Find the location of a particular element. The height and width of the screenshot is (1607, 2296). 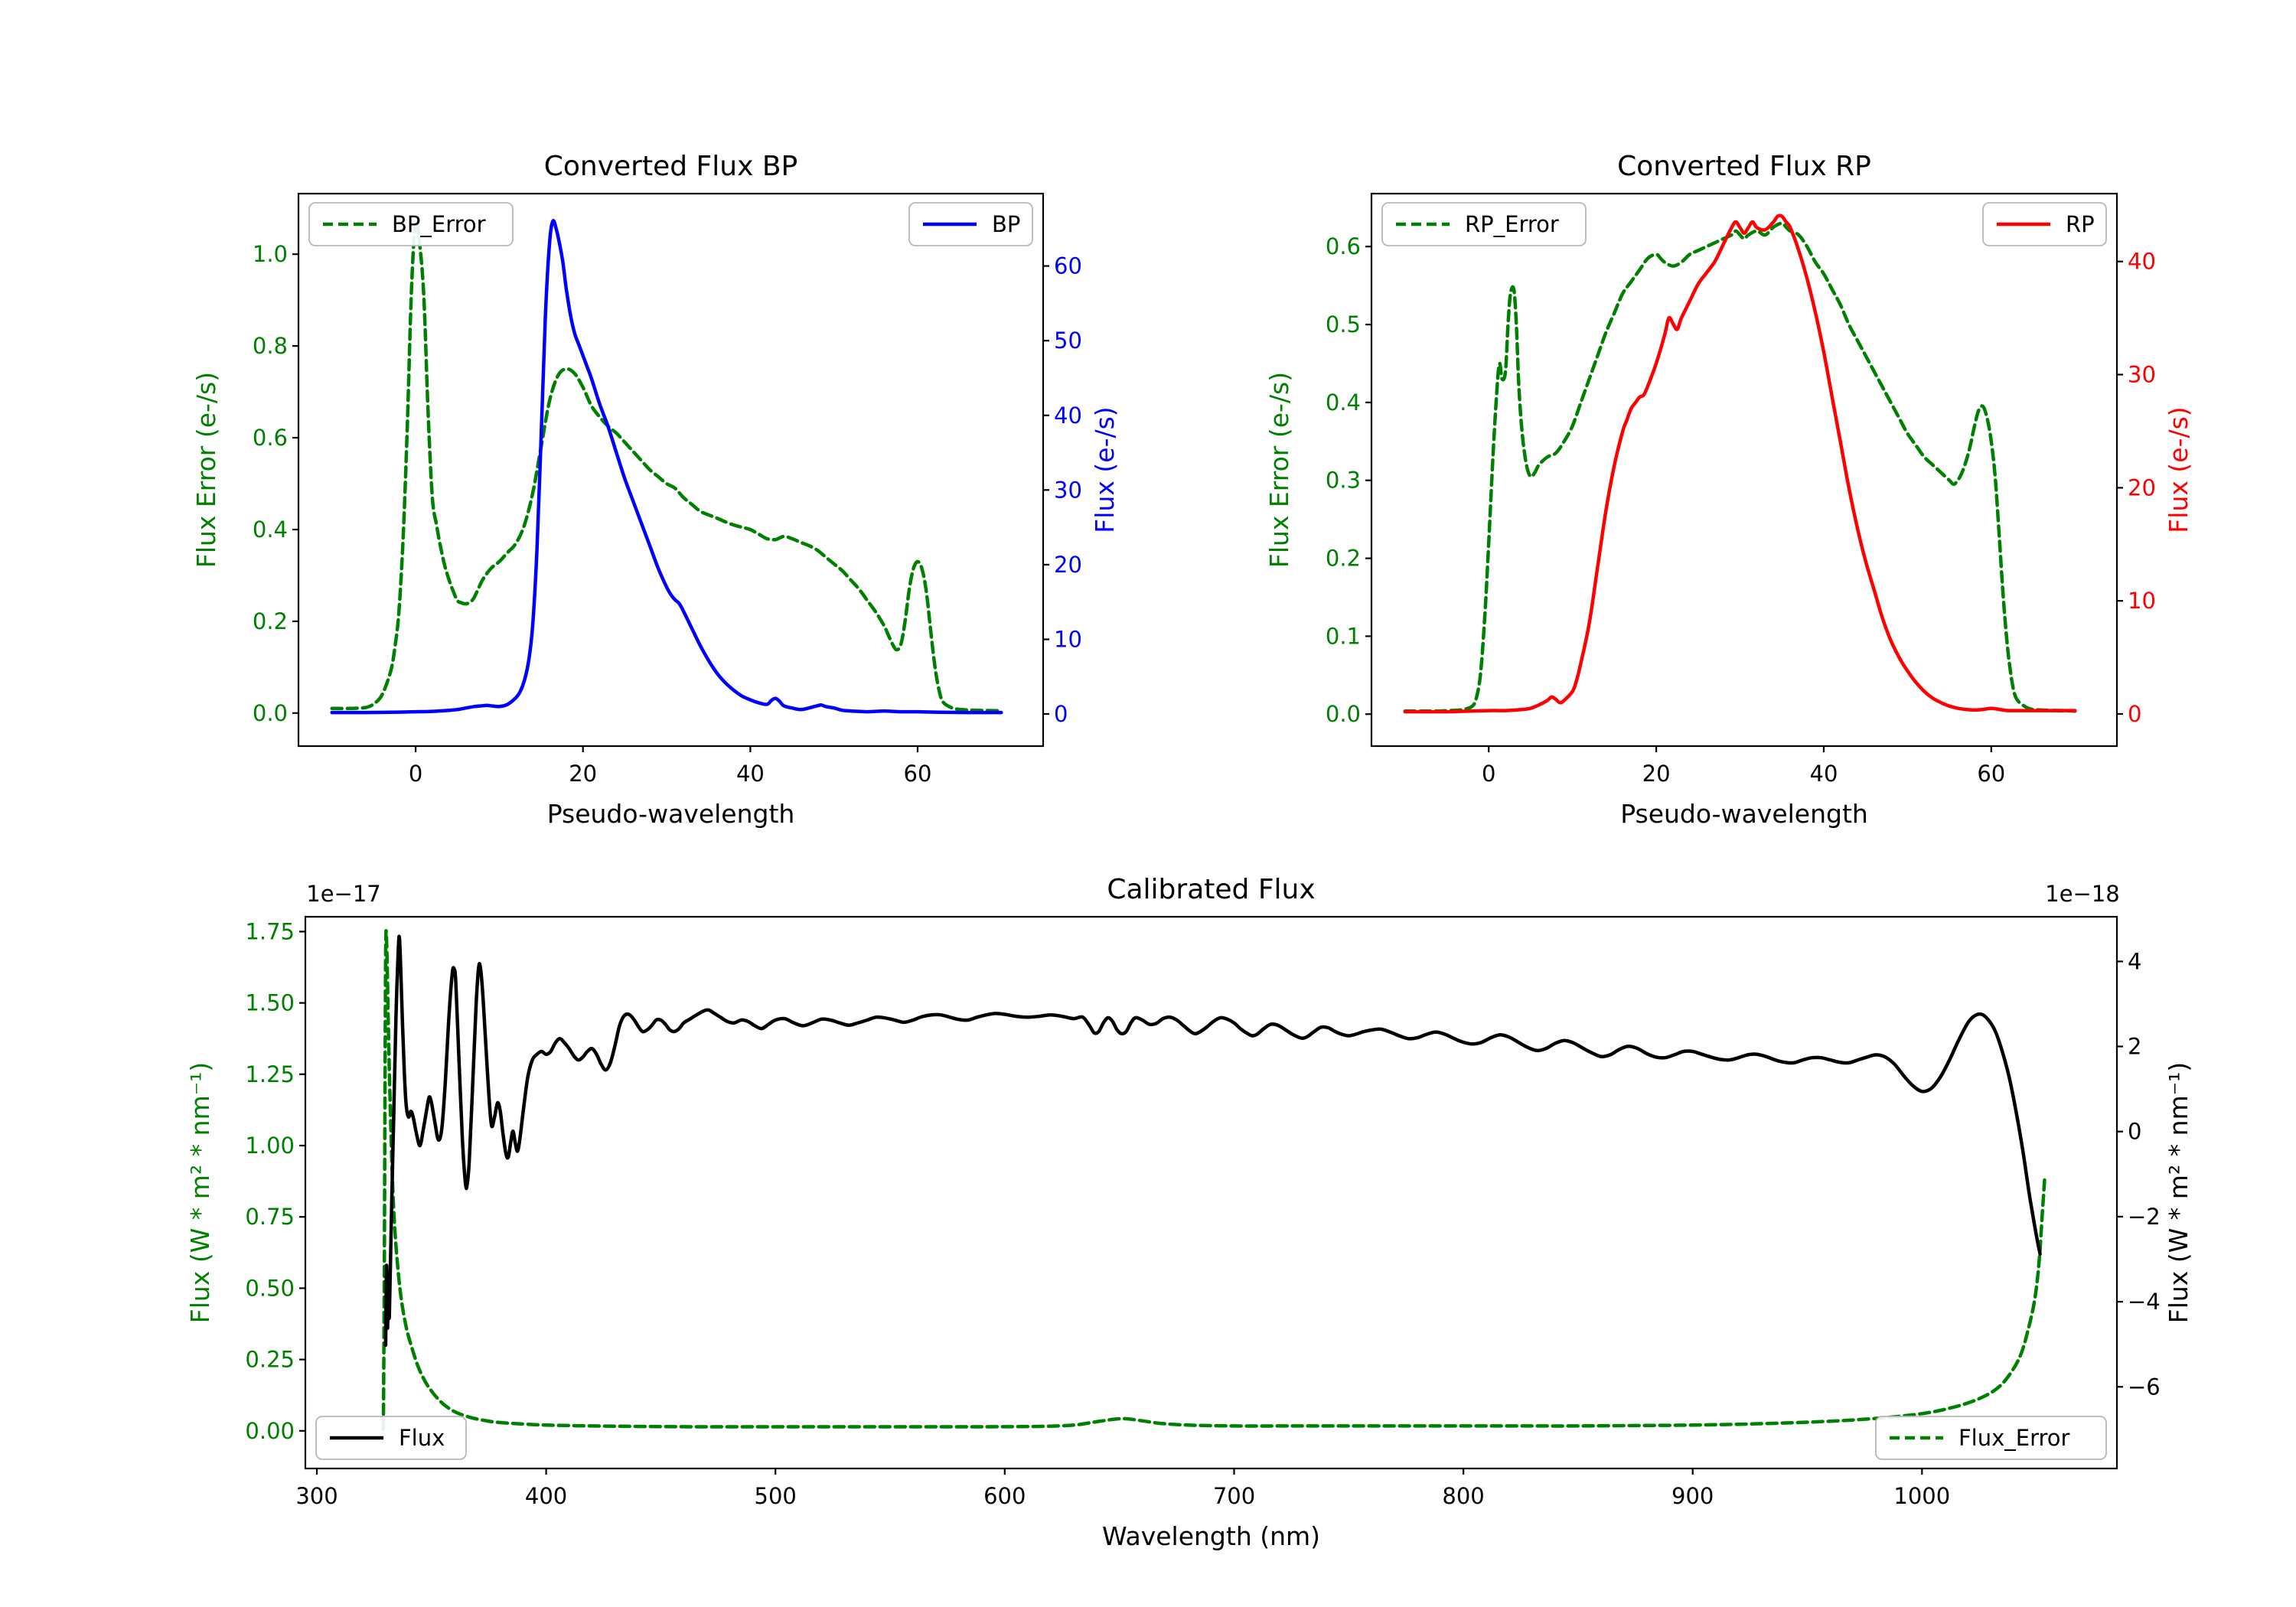

svg-text: −6 is located at coordinates (2144, 1387).